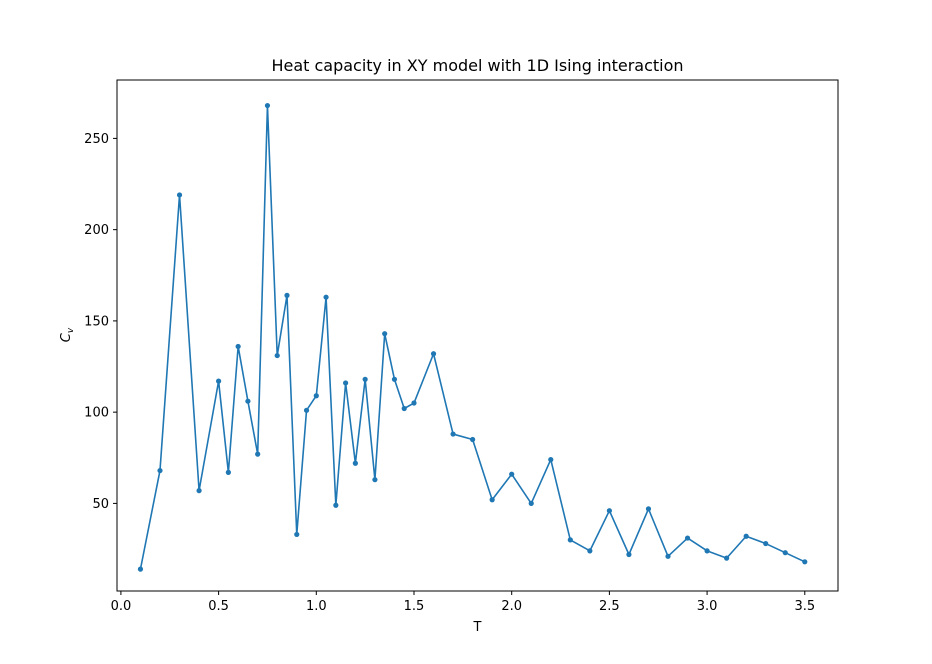  I want to click on x-tick-label: 3.0, so click(707, 606).